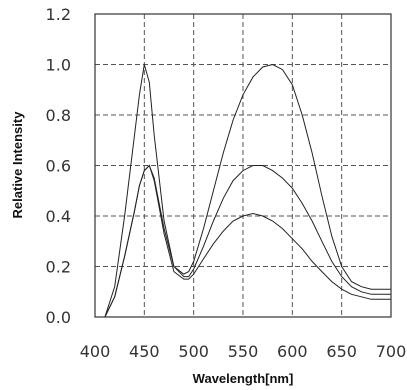  Describe the element at coordinates (58, 317) in the screenshot. I see `y-tick-label: 0.0` at that location.